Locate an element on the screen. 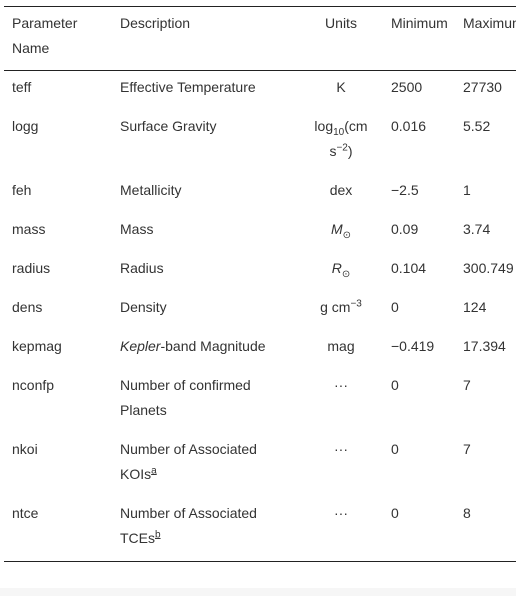 Image resolution: width=516 pixels, height=596 pixels. cell-minimum: −2.5 is located at coordinates (405, 190).